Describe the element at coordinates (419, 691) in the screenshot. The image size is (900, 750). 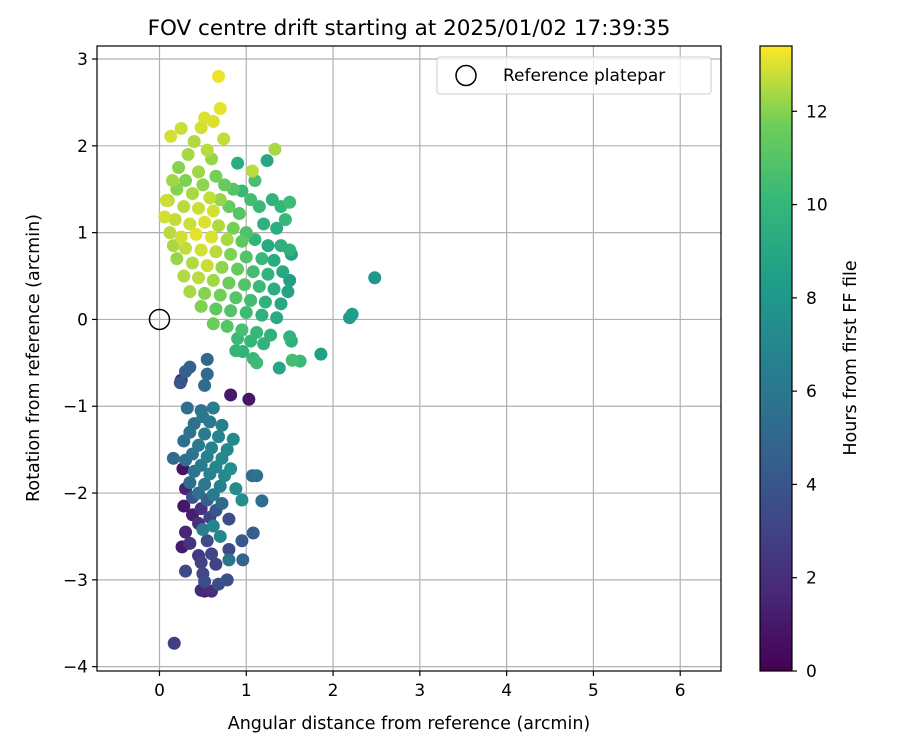
I see `x-tick-label: 3` at that location.